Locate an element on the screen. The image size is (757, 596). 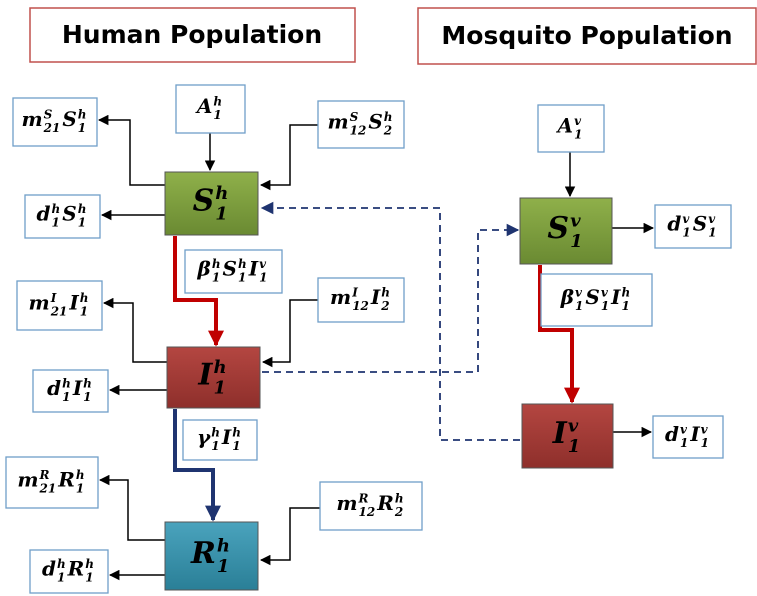
superscript: I is located at coordinates (53, 298).